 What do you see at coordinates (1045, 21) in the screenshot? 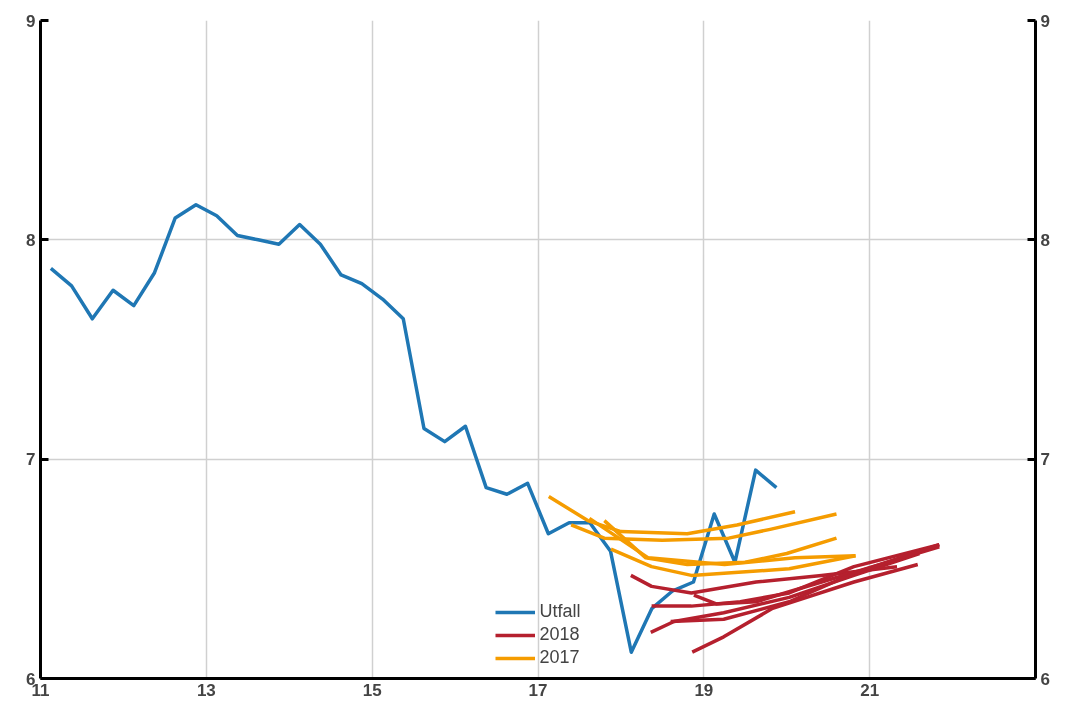
I see `y2-tick-label: 9` at bounding box center [1045, 21].